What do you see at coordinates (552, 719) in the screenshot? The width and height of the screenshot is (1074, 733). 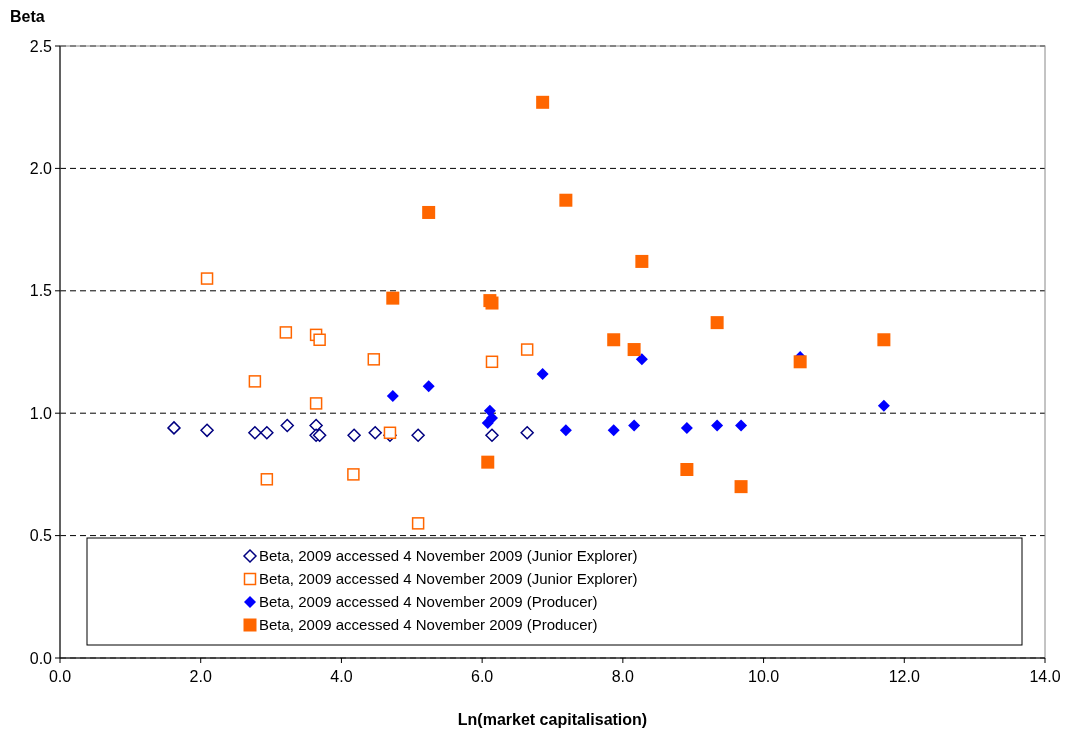 I see `x-axis-title: Ln(market capitalisation)` at bounding box center [552, 719].